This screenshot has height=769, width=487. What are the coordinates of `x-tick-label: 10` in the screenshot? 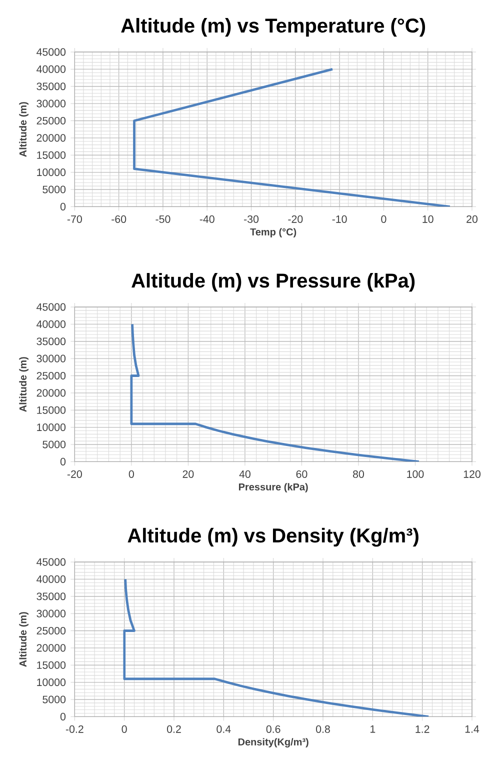 It's located at (428, 219).